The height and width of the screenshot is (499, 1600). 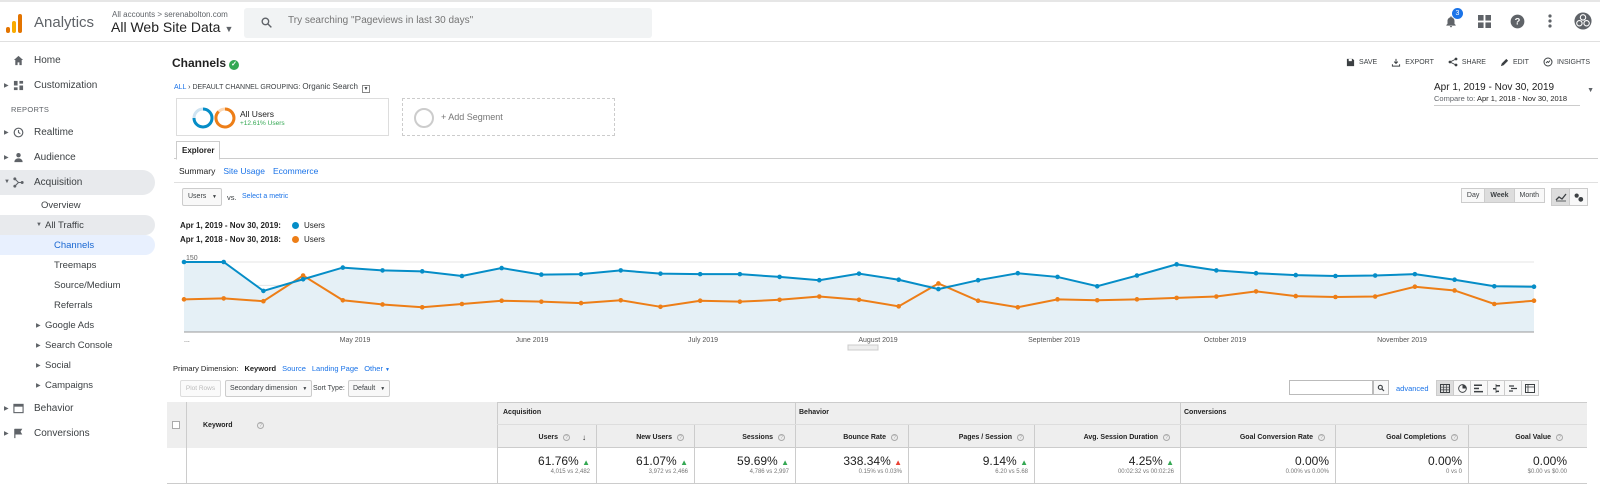 What do you see at coordinates (744, 437) in the screenshot?
I see `header-sessions: Sessions?` at bounding box center [744, 437].